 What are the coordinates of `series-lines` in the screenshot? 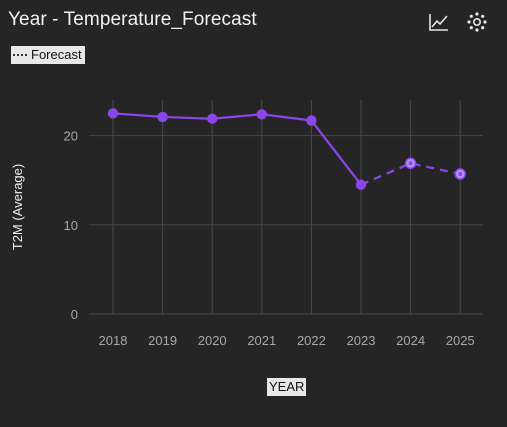 It's located at (286, 149).